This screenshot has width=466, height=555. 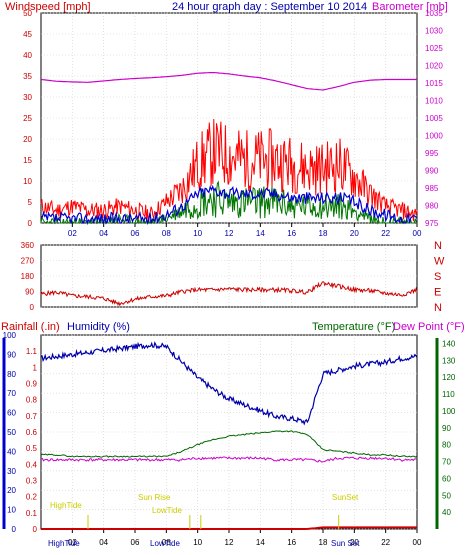 What do you see at coordinates (446, 445) in the screenshot?
I see `temperature-tick-label: 80` at bounding box center [446, 445].